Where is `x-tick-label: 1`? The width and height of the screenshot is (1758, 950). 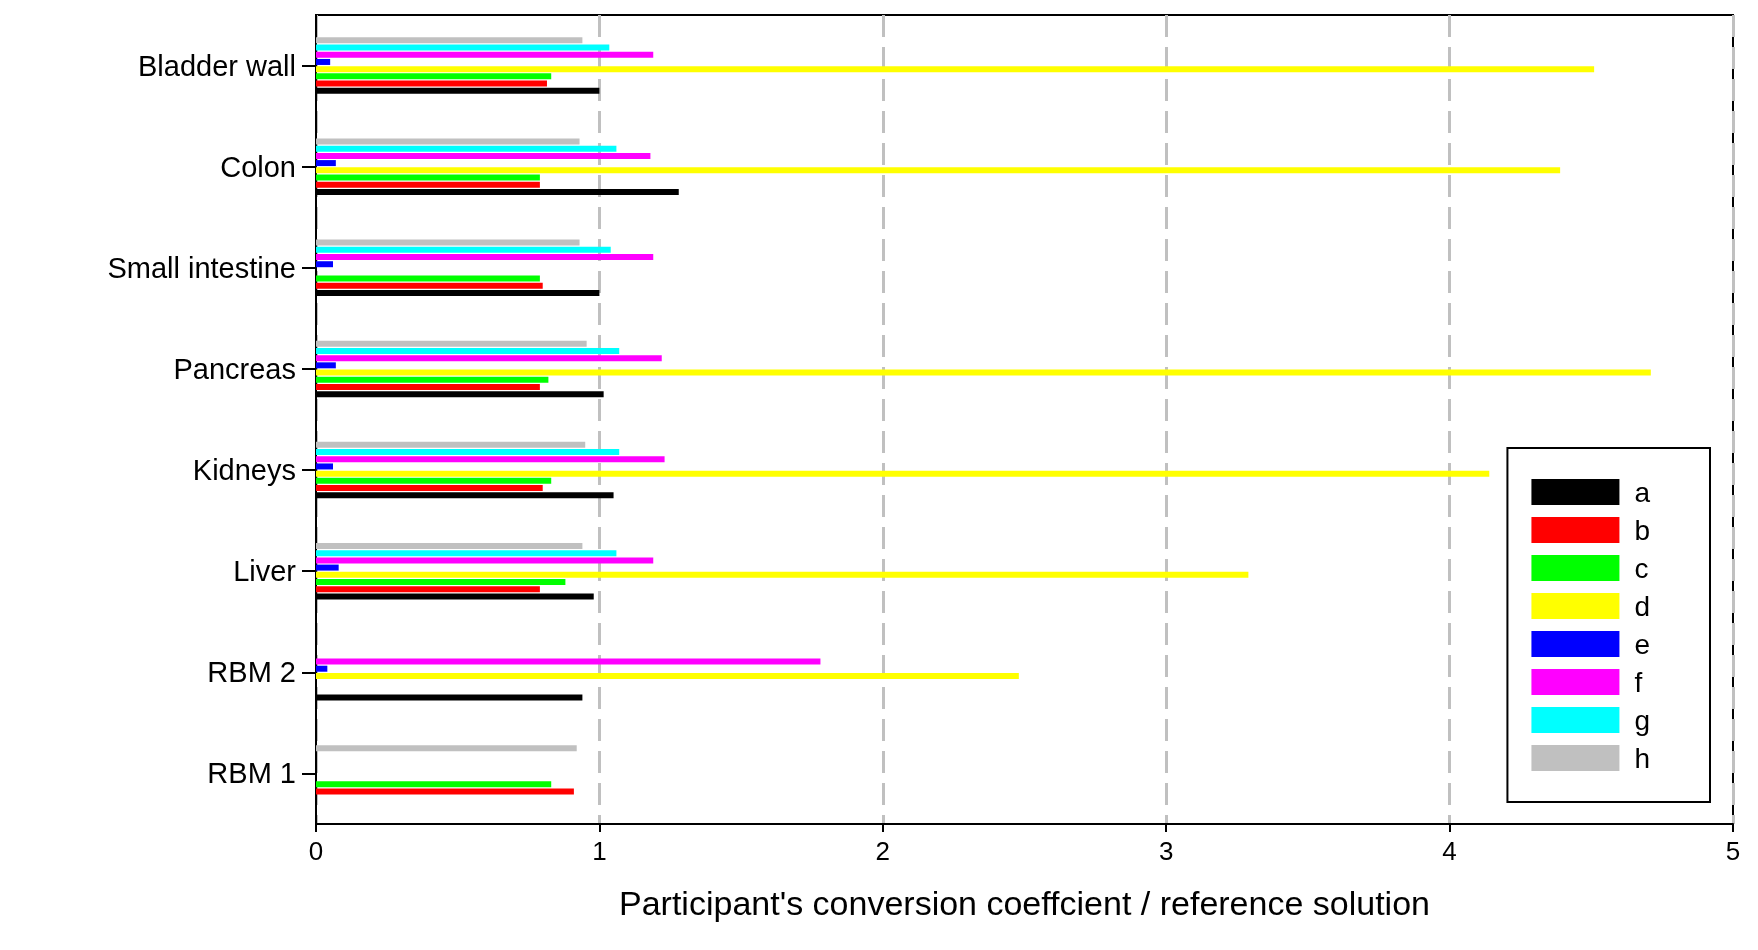
x-tick-label: 1 is located at coordinates (599, 851).